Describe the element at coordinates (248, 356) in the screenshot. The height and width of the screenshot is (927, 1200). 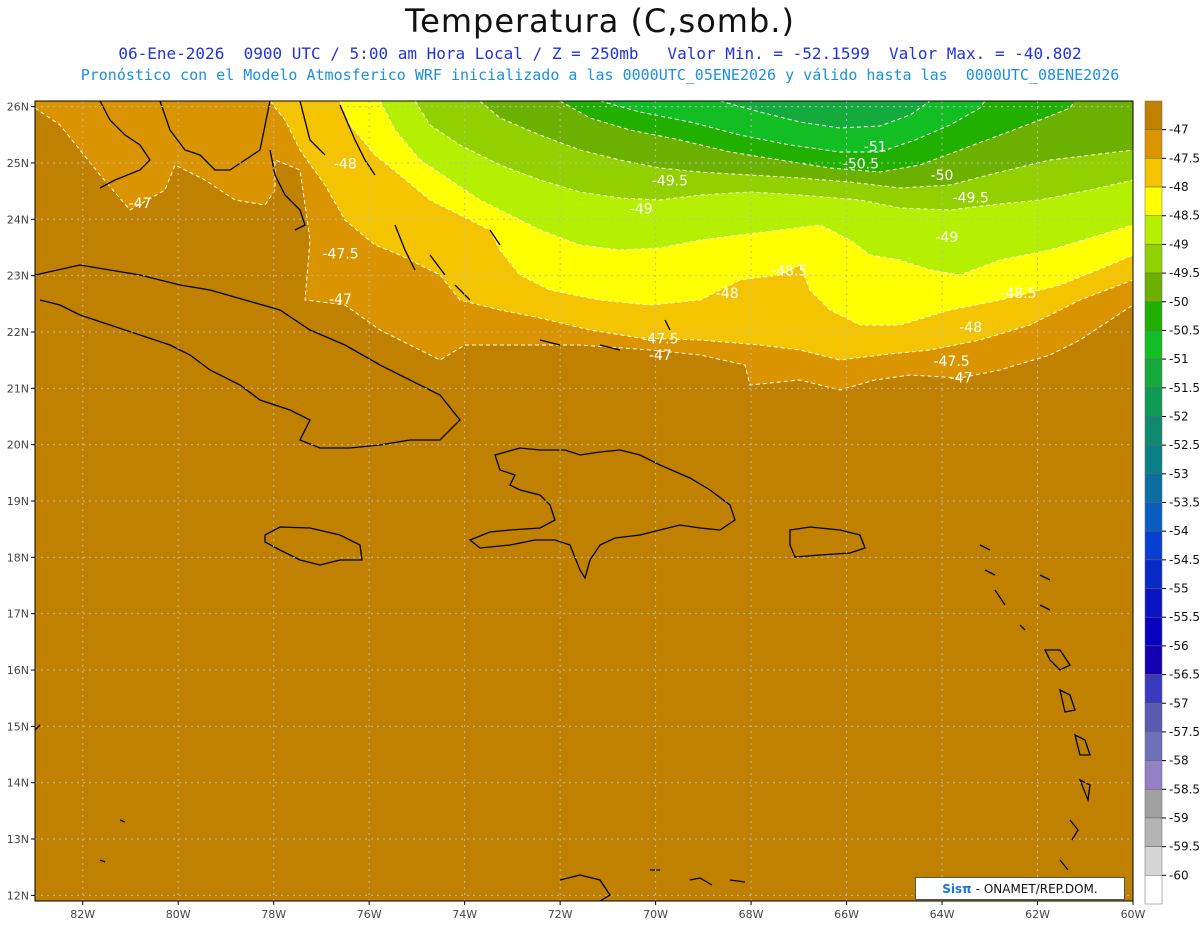
I see `cuba-coast` at that location.